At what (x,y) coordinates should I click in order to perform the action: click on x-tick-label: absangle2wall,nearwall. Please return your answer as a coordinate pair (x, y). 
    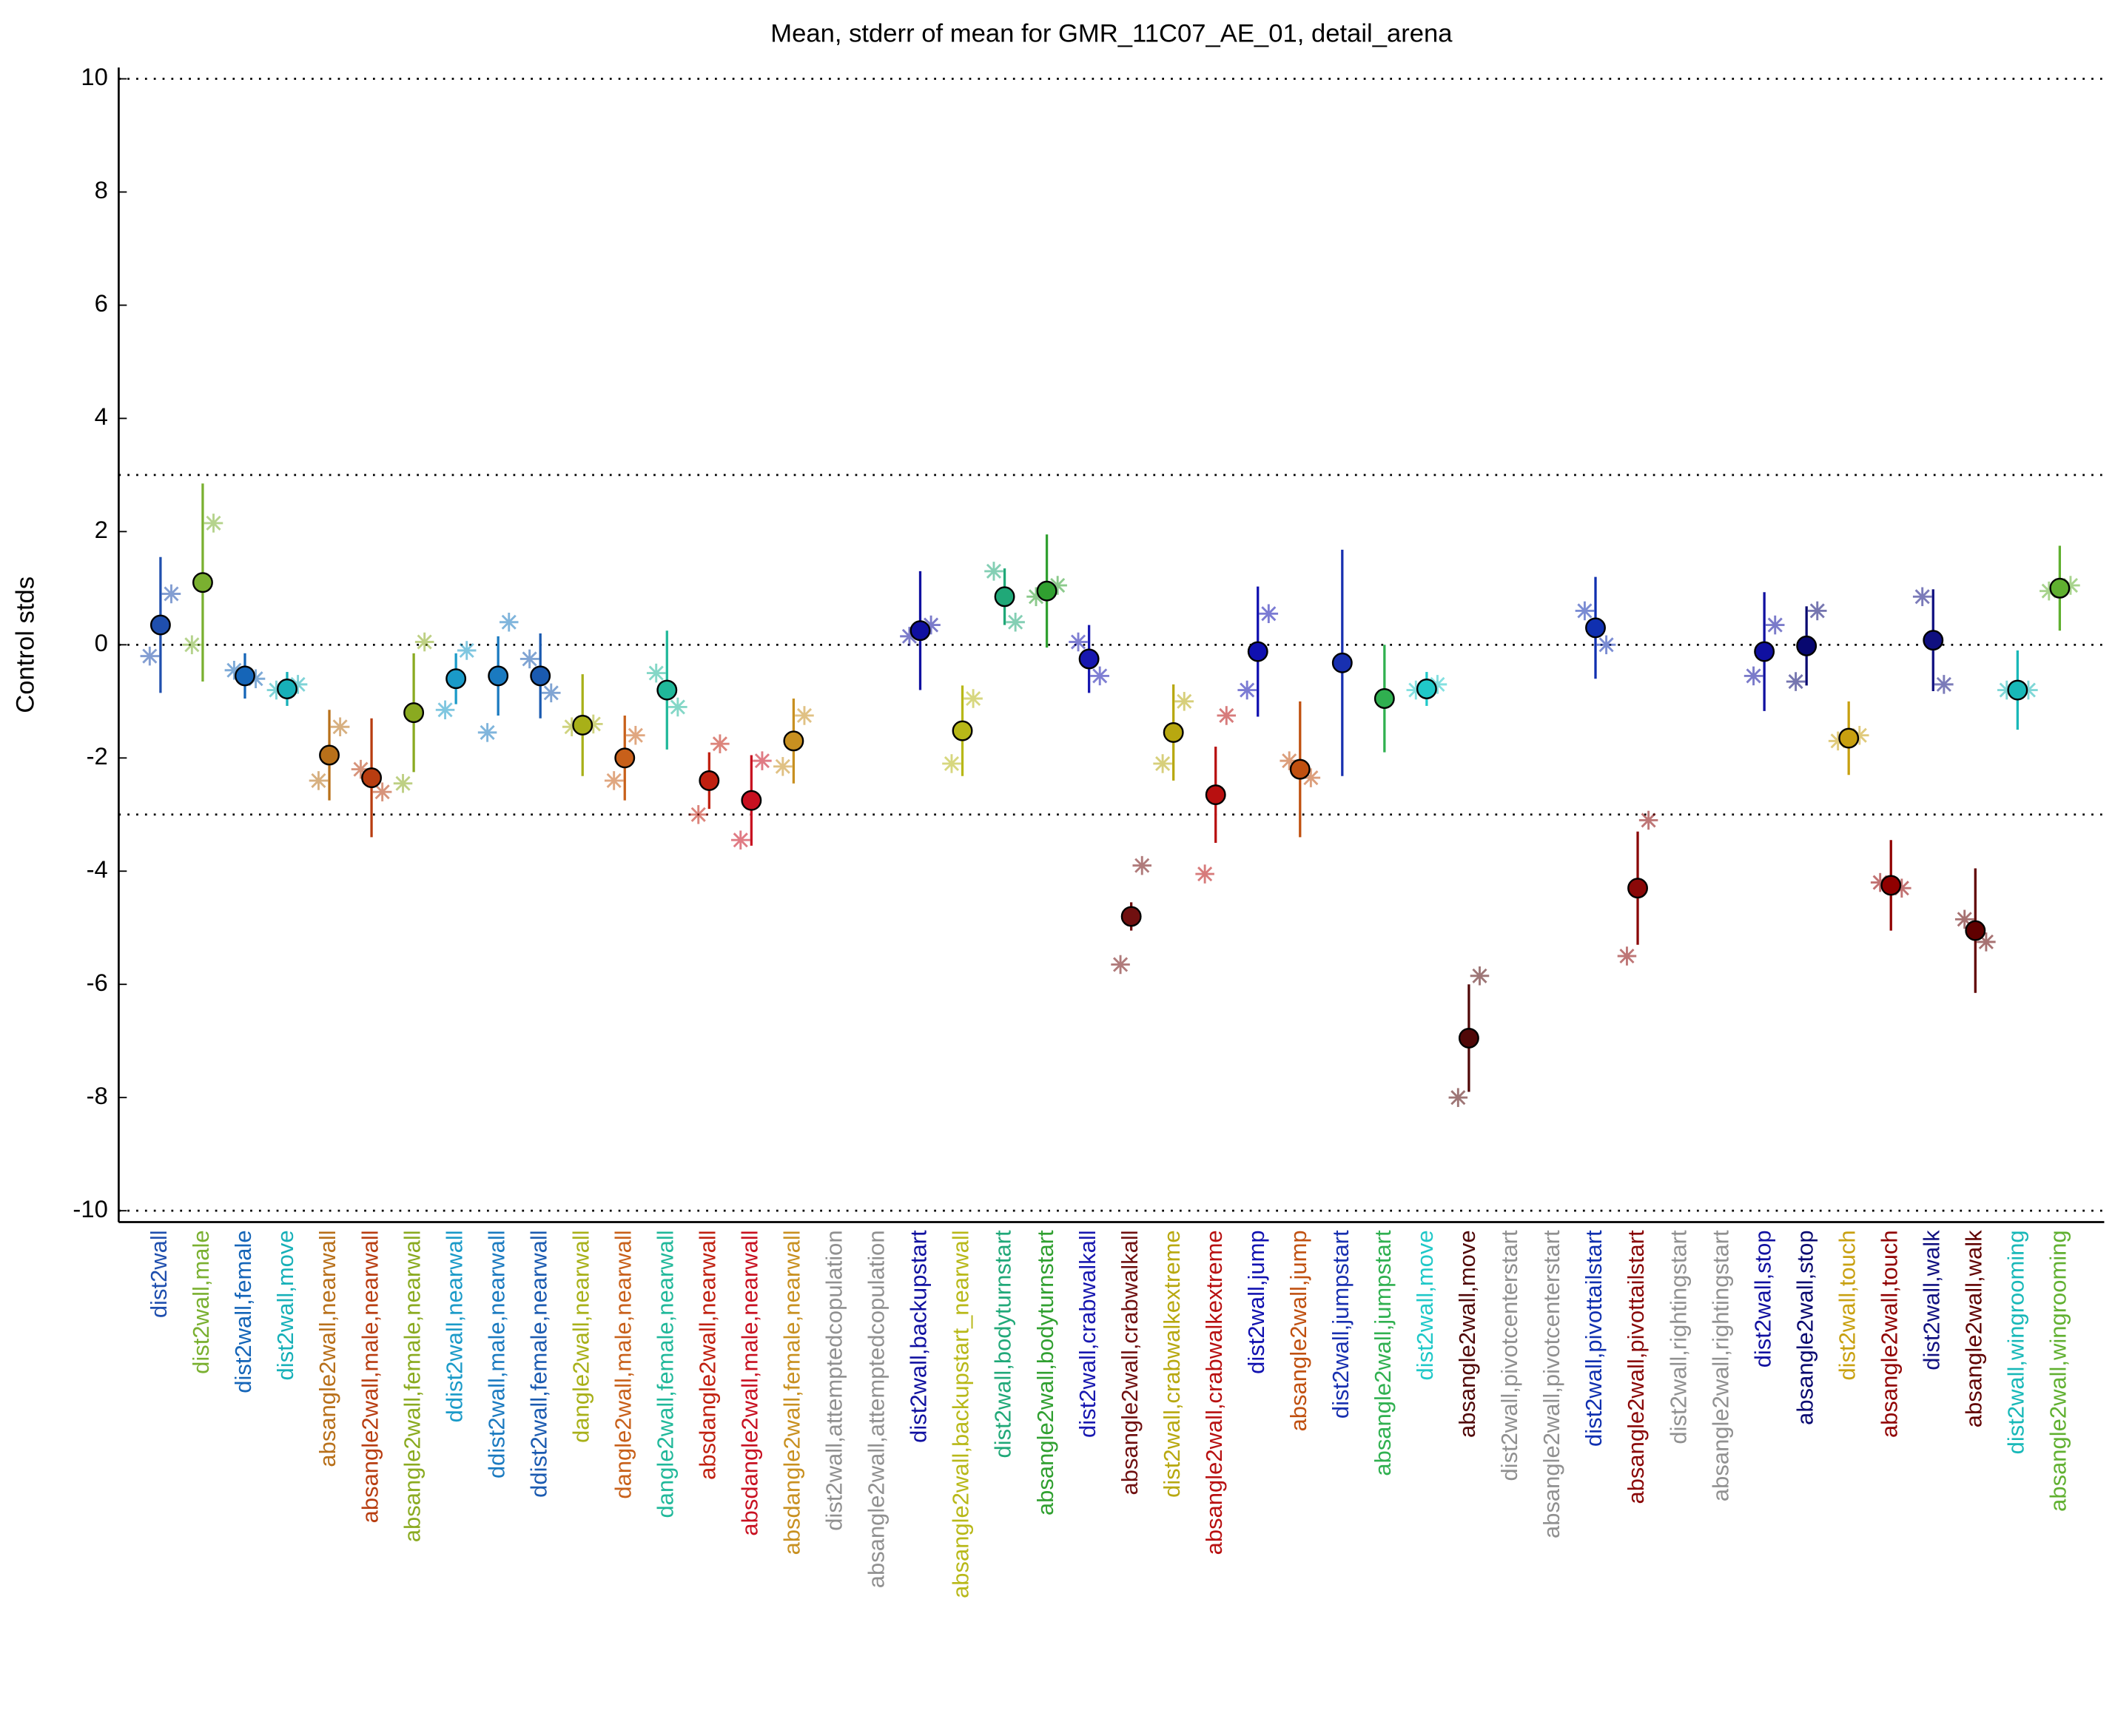
    Looking at the image, I should click on (327, 1349).